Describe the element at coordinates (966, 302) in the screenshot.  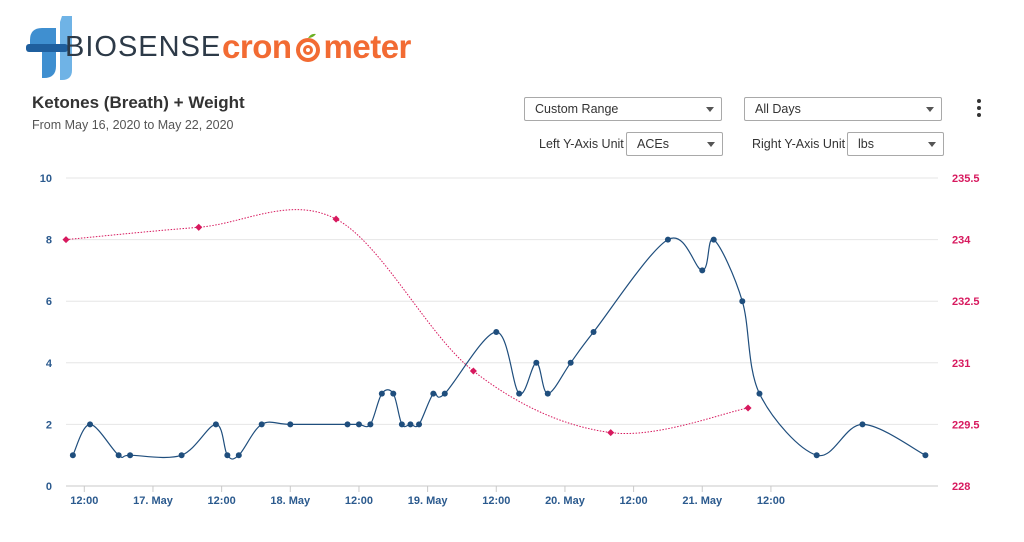
I see `y-right-tick-label: 232.5` at that location.